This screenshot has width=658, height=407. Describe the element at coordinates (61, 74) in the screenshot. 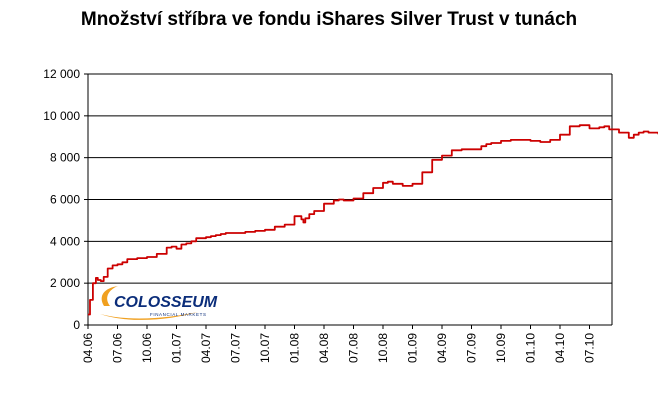

I see `y-tick-label: 12 000` at that location.